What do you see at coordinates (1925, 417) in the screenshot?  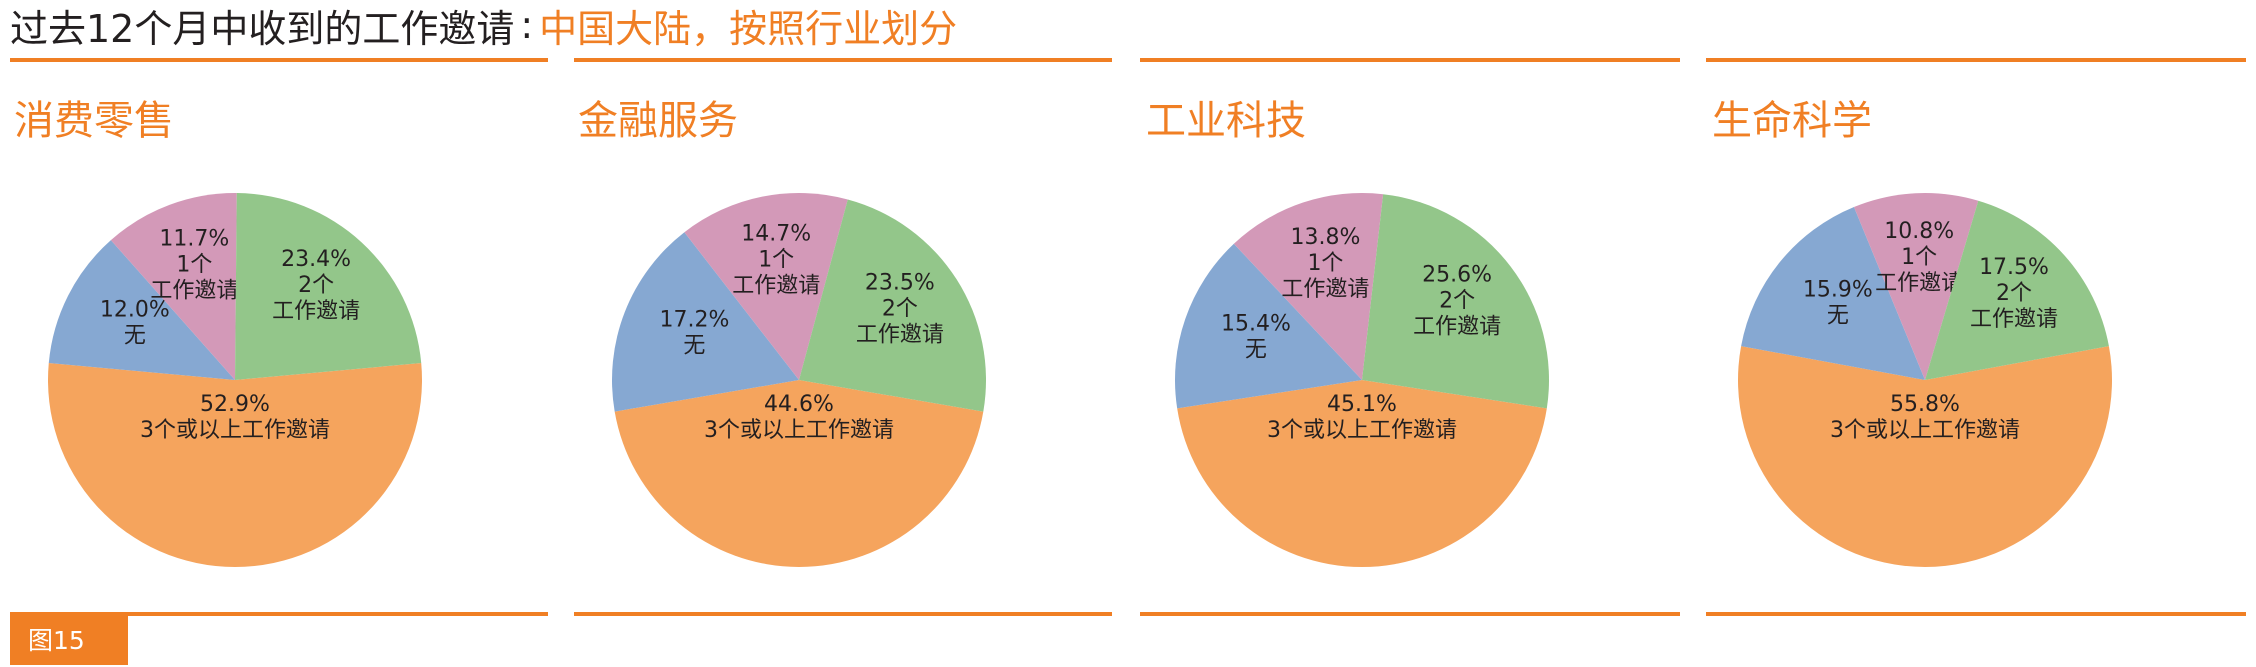 I see `slice-three-or-more-label: 55.8% 3个或以上工作邀请` at bounding box center [1925, 417].